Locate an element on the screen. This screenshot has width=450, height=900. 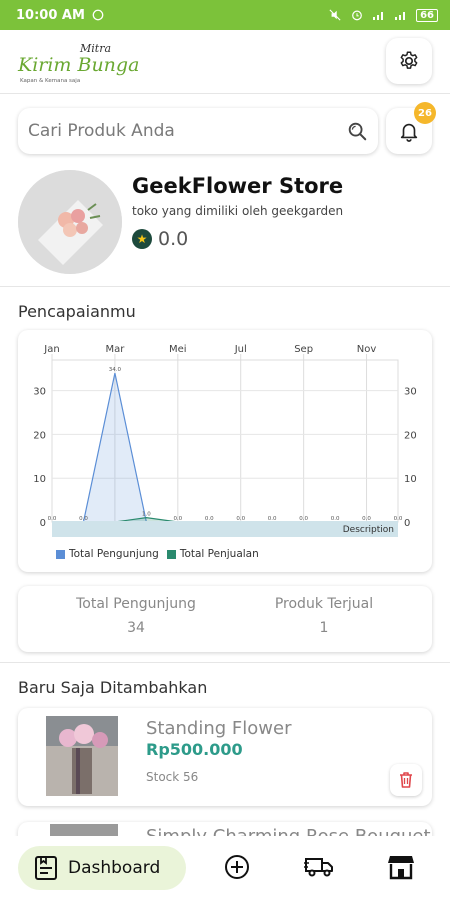
store-name: GeekFlower Store is located at coordinates (238, 186).